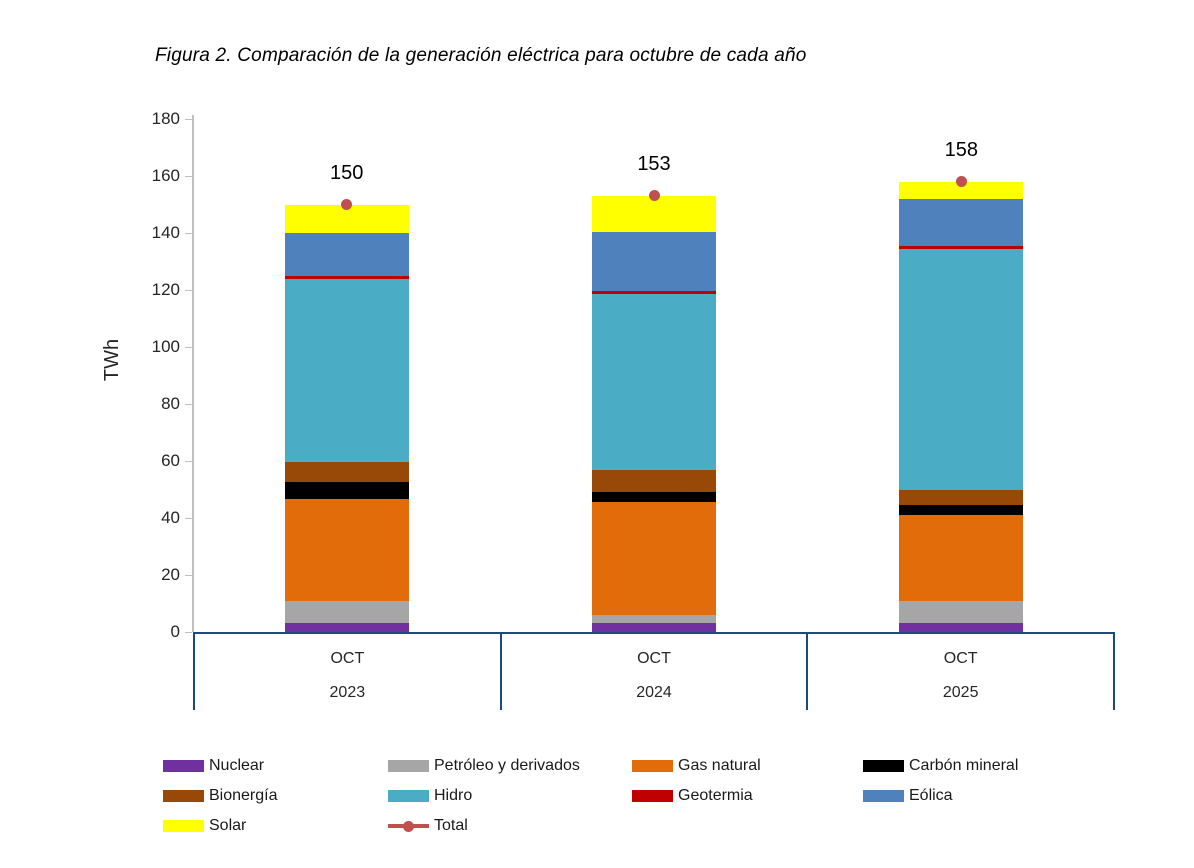  Describe the element at coordinates (931, 795) in the screenshot. I see `legend-label: Eólica` at that location.